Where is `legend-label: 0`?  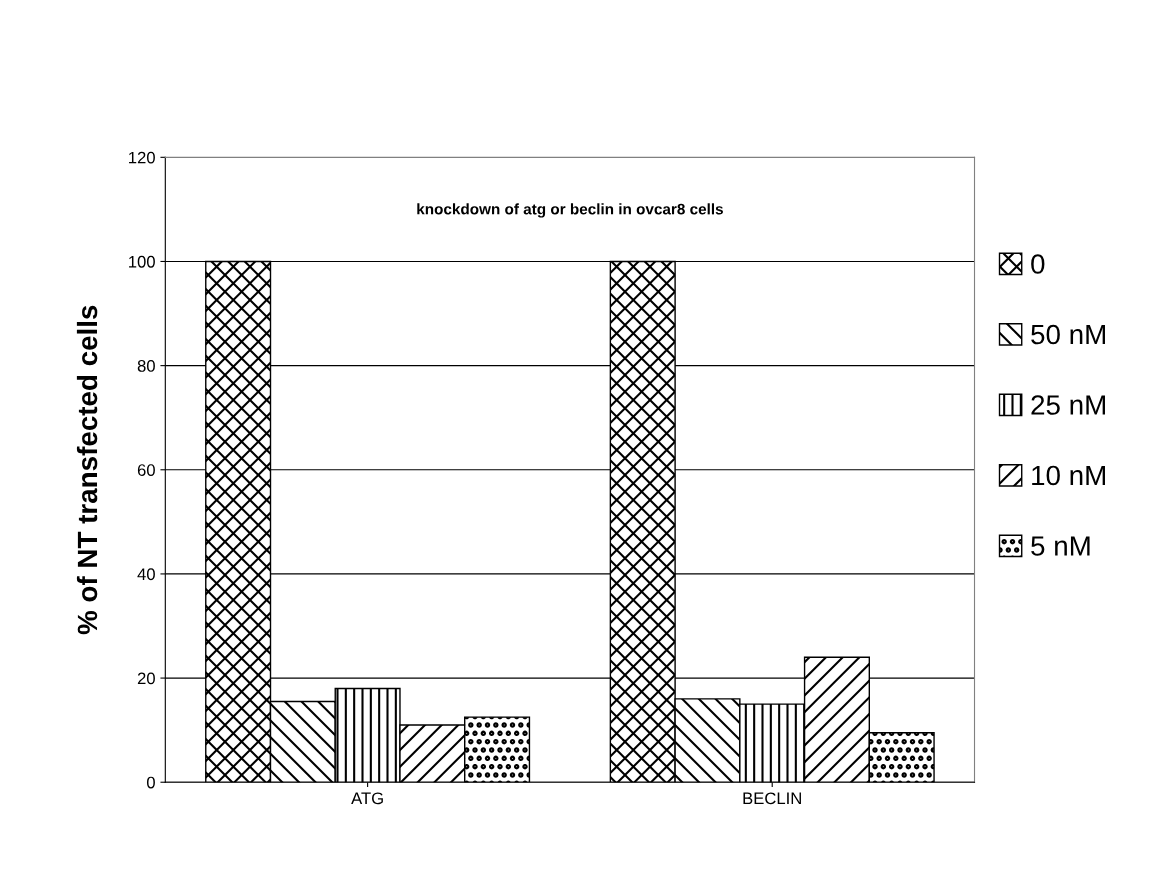
legend-label: 0 is located at coordinates (1038, 264).